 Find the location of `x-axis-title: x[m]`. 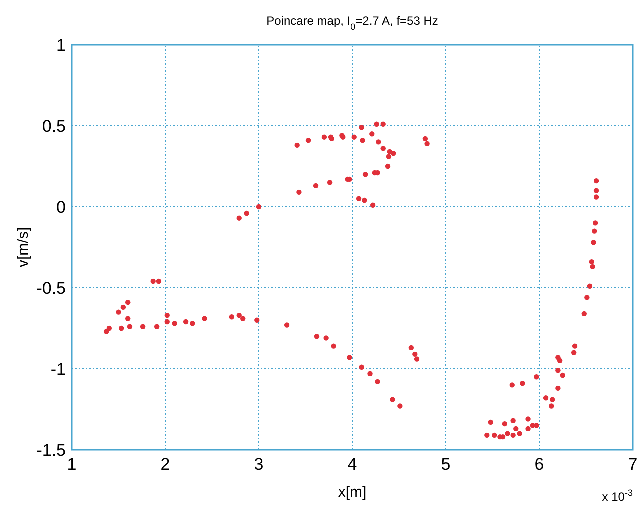

x-axis-title: x[m] is located at coordinates (352, 492).